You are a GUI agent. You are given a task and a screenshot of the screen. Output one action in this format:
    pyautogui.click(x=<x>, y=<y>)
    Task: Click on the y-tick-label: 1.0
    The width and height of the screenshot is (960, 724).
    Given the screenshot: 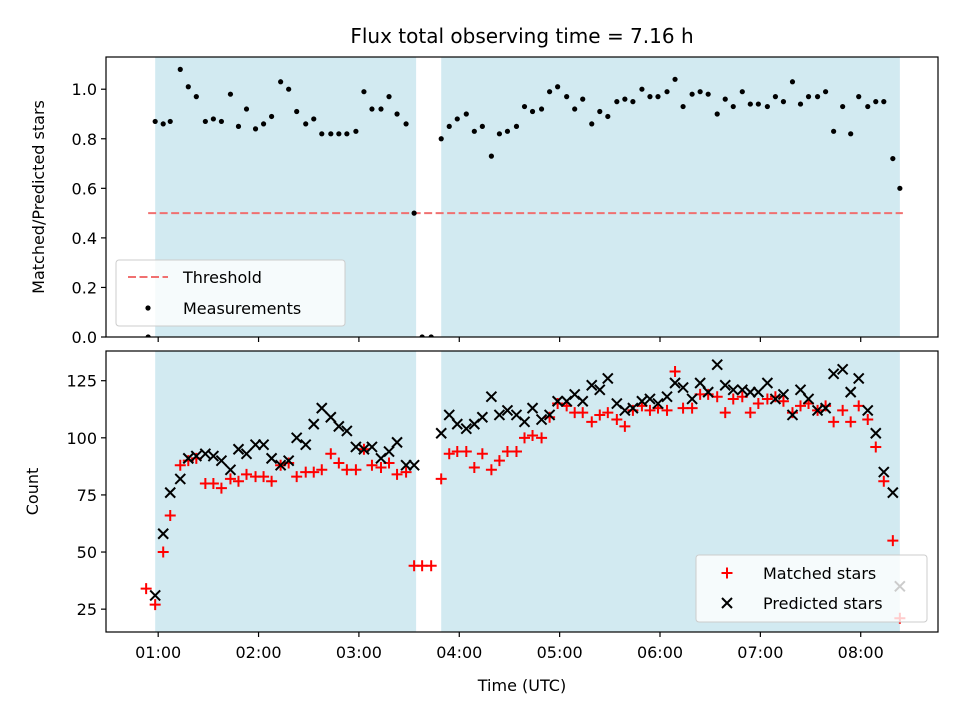 What is the action you would take?
    pyautogui.click(x=84, y=89)
    